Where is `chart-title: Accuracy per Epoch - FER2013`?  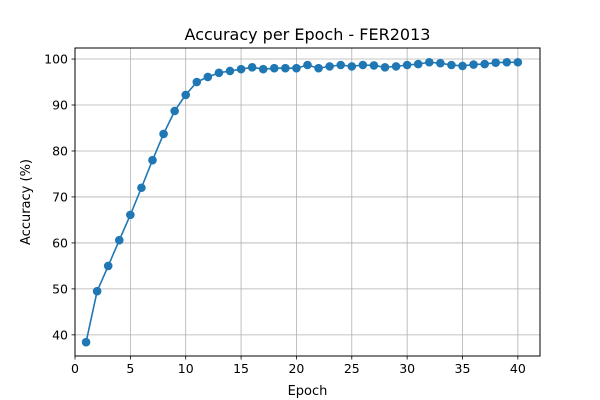
chart-title: Accuracy per Epoch - FER2013 is located at coordinates (308, 34).